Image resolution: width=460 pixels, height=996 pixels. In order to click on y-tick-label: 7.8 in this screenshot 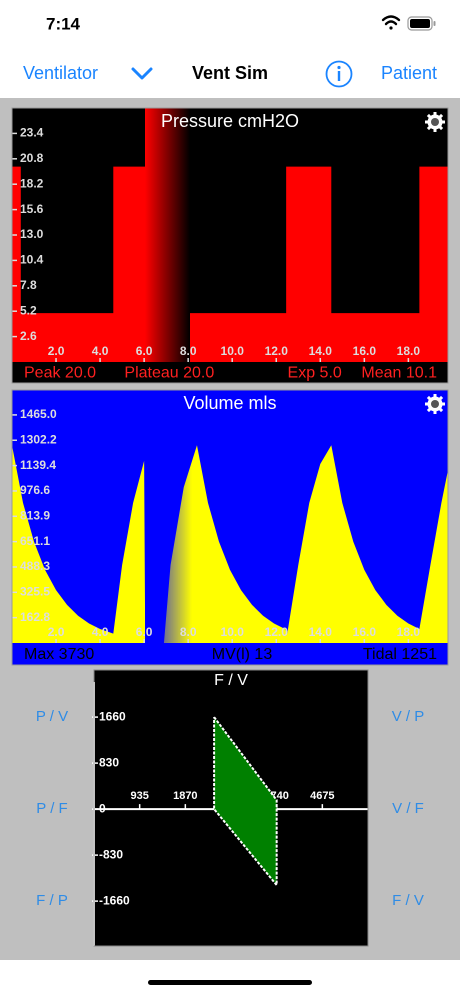, I will do `click(28, 285)`.